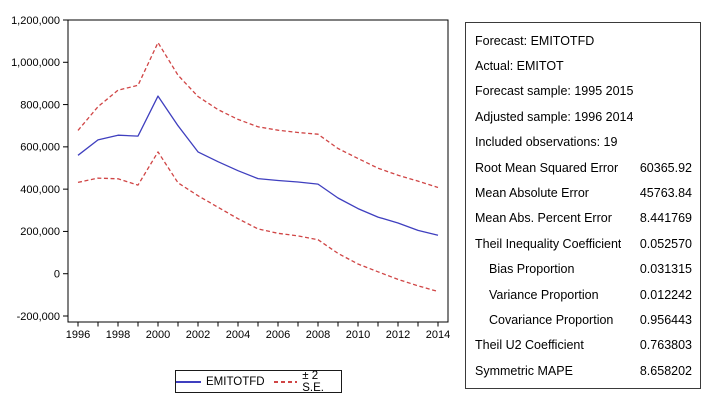 This screenshot has height=408, width=707. Describe the element at coordinates (551, 319) in the screenshot. I see `stat-label: Covariance Proportion` at that location.